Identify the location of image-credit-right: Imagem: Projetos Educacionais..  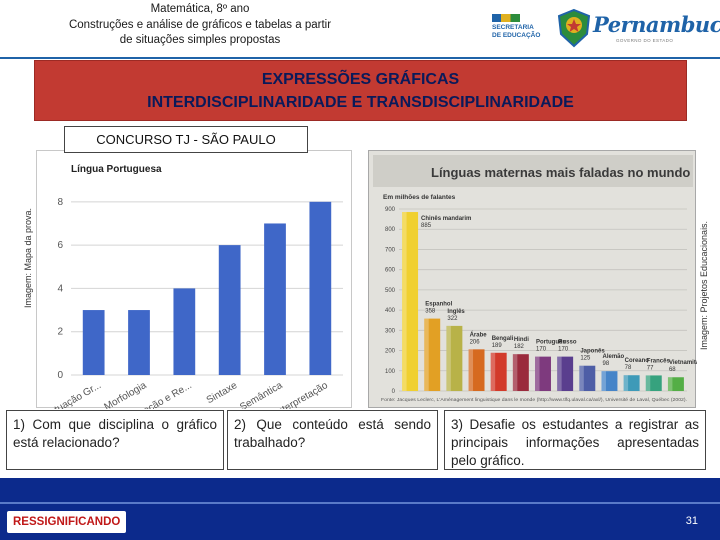
(704, 285).